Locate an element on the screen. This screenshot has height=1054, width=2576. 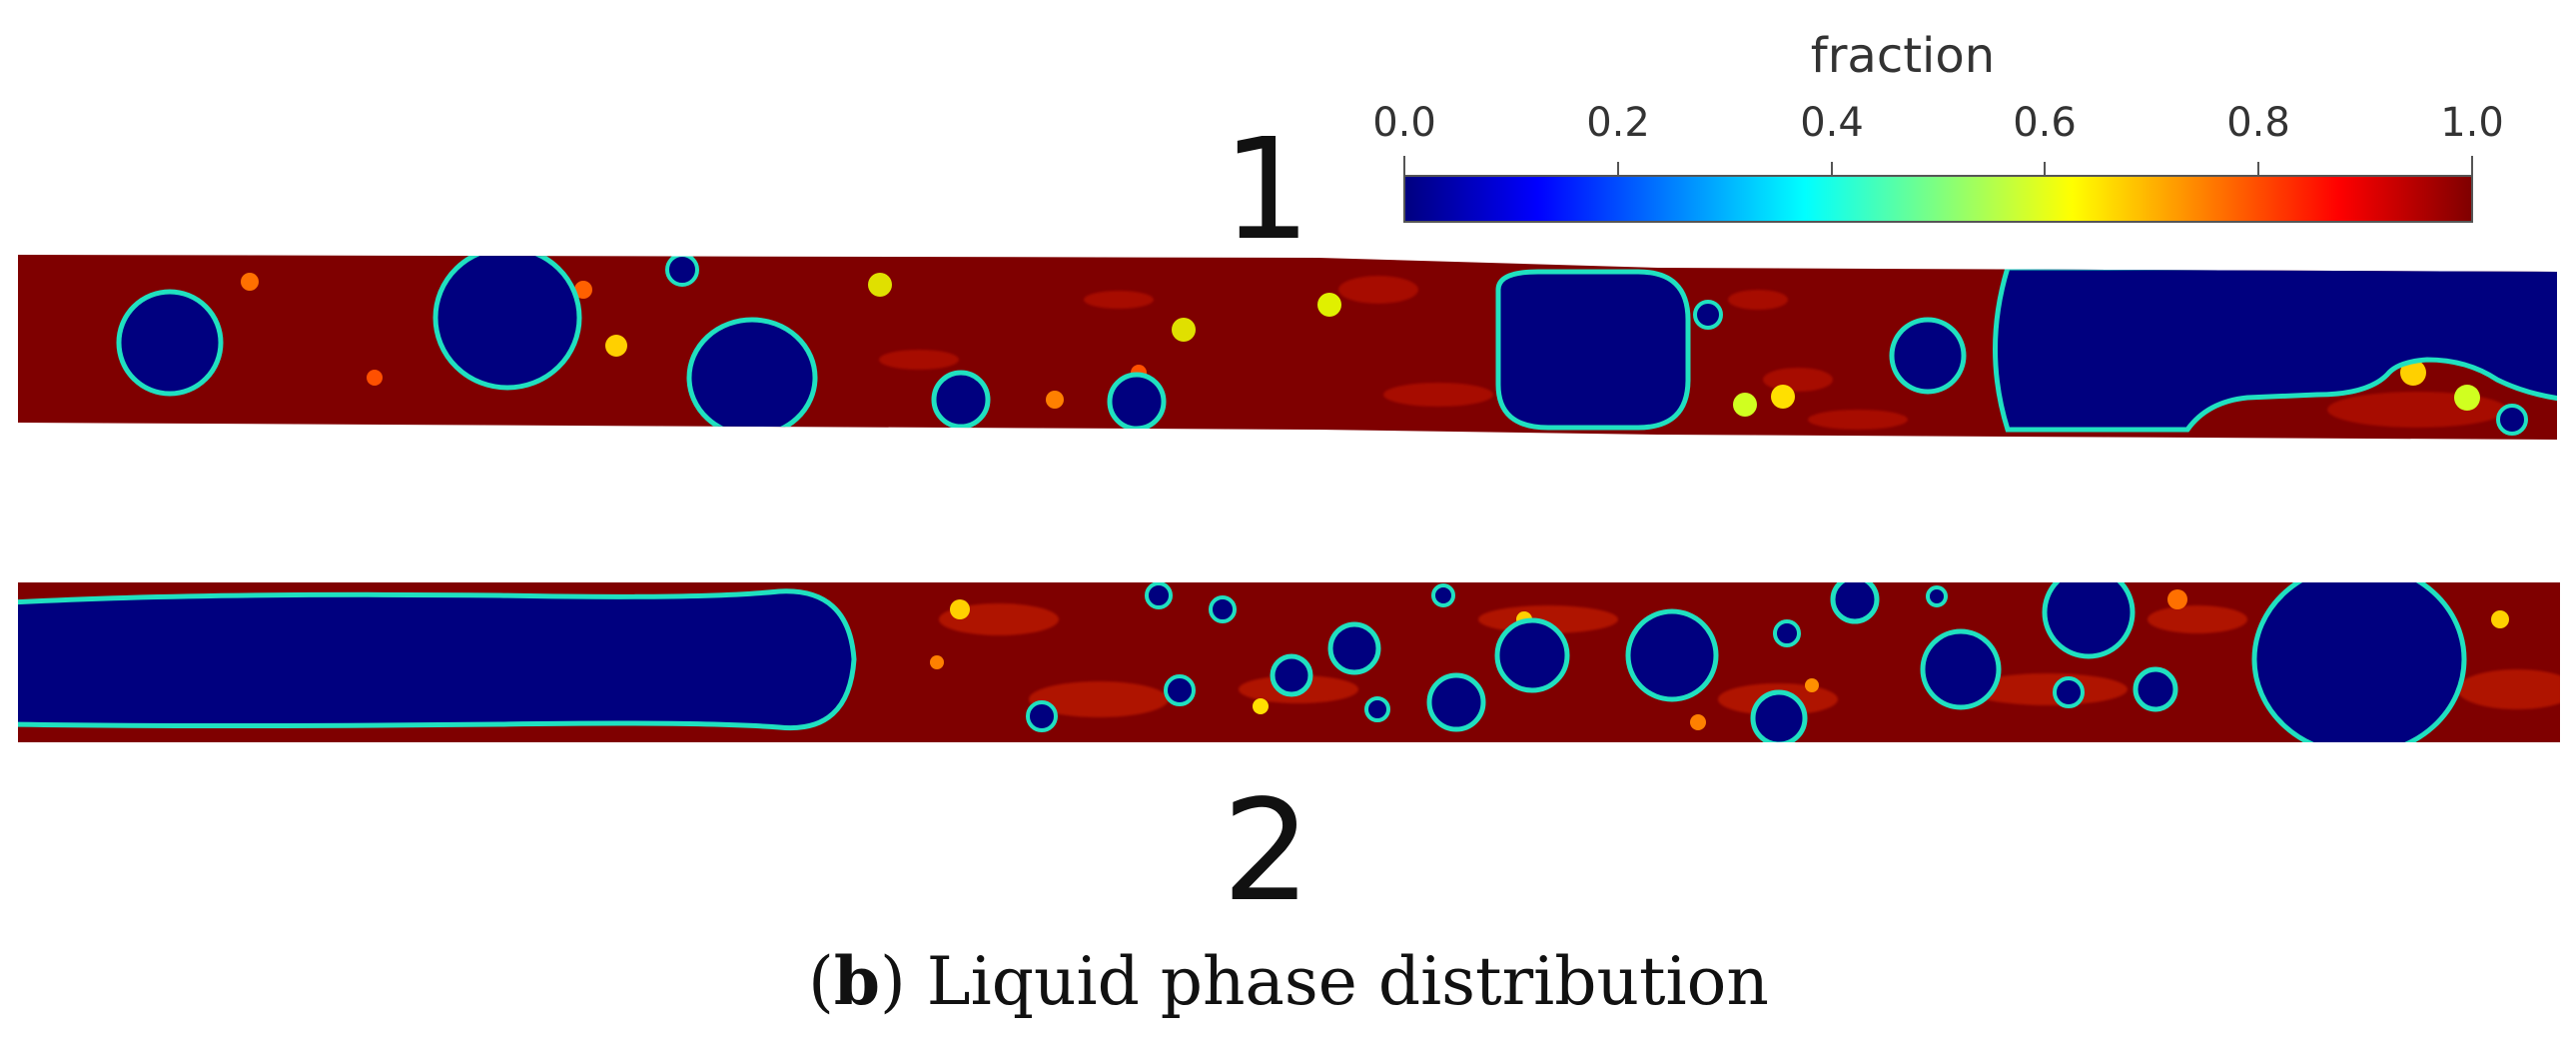
colorbar-tick-label: 0.4 is located at coordinates (1832, 123).